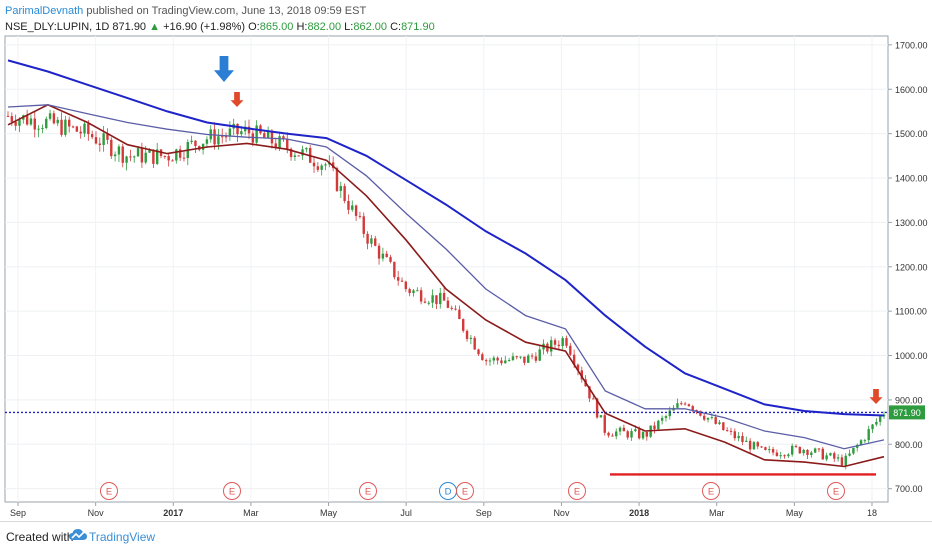 This screenshot has width=932, height=551. I want to click on last-price-label: 871.90, so click(907, 413).